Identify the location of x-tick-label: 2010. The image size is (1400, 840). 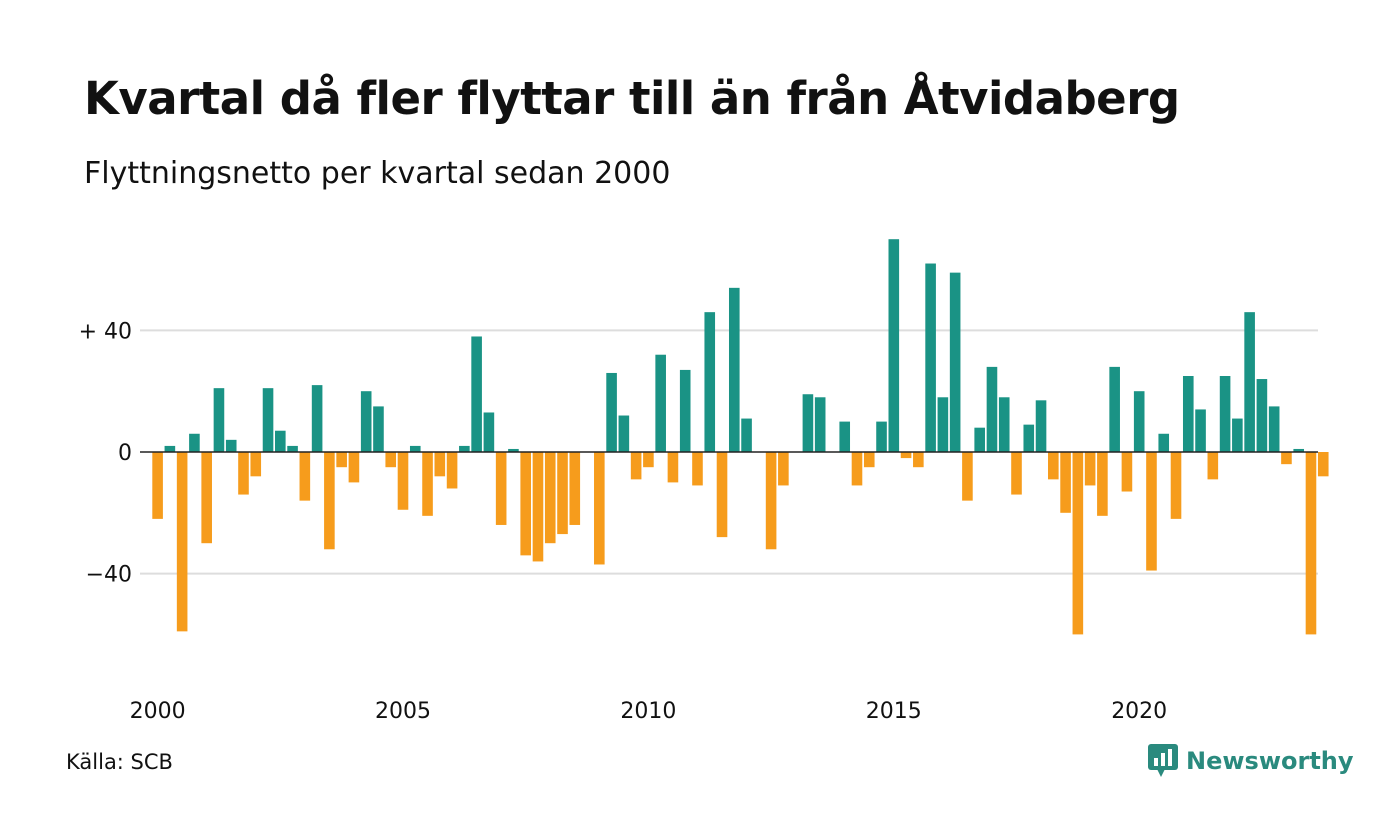
(648, 711).